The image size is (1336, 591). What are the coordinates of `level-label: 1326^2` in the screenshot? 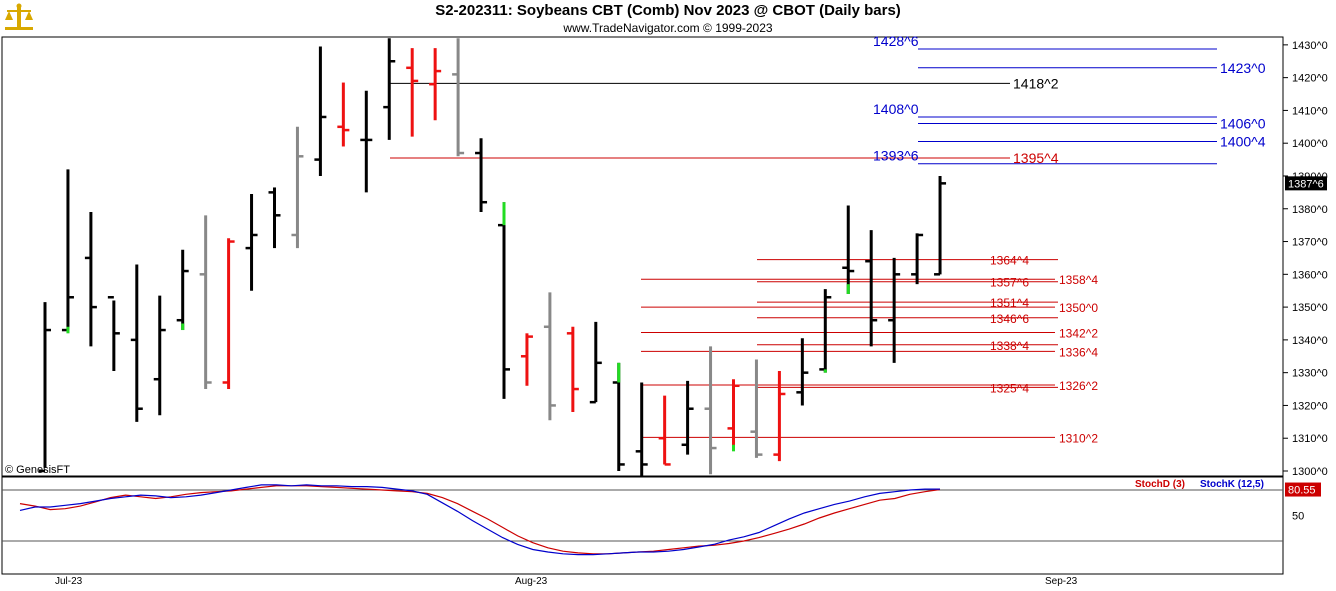 It's located at (1078, 386).